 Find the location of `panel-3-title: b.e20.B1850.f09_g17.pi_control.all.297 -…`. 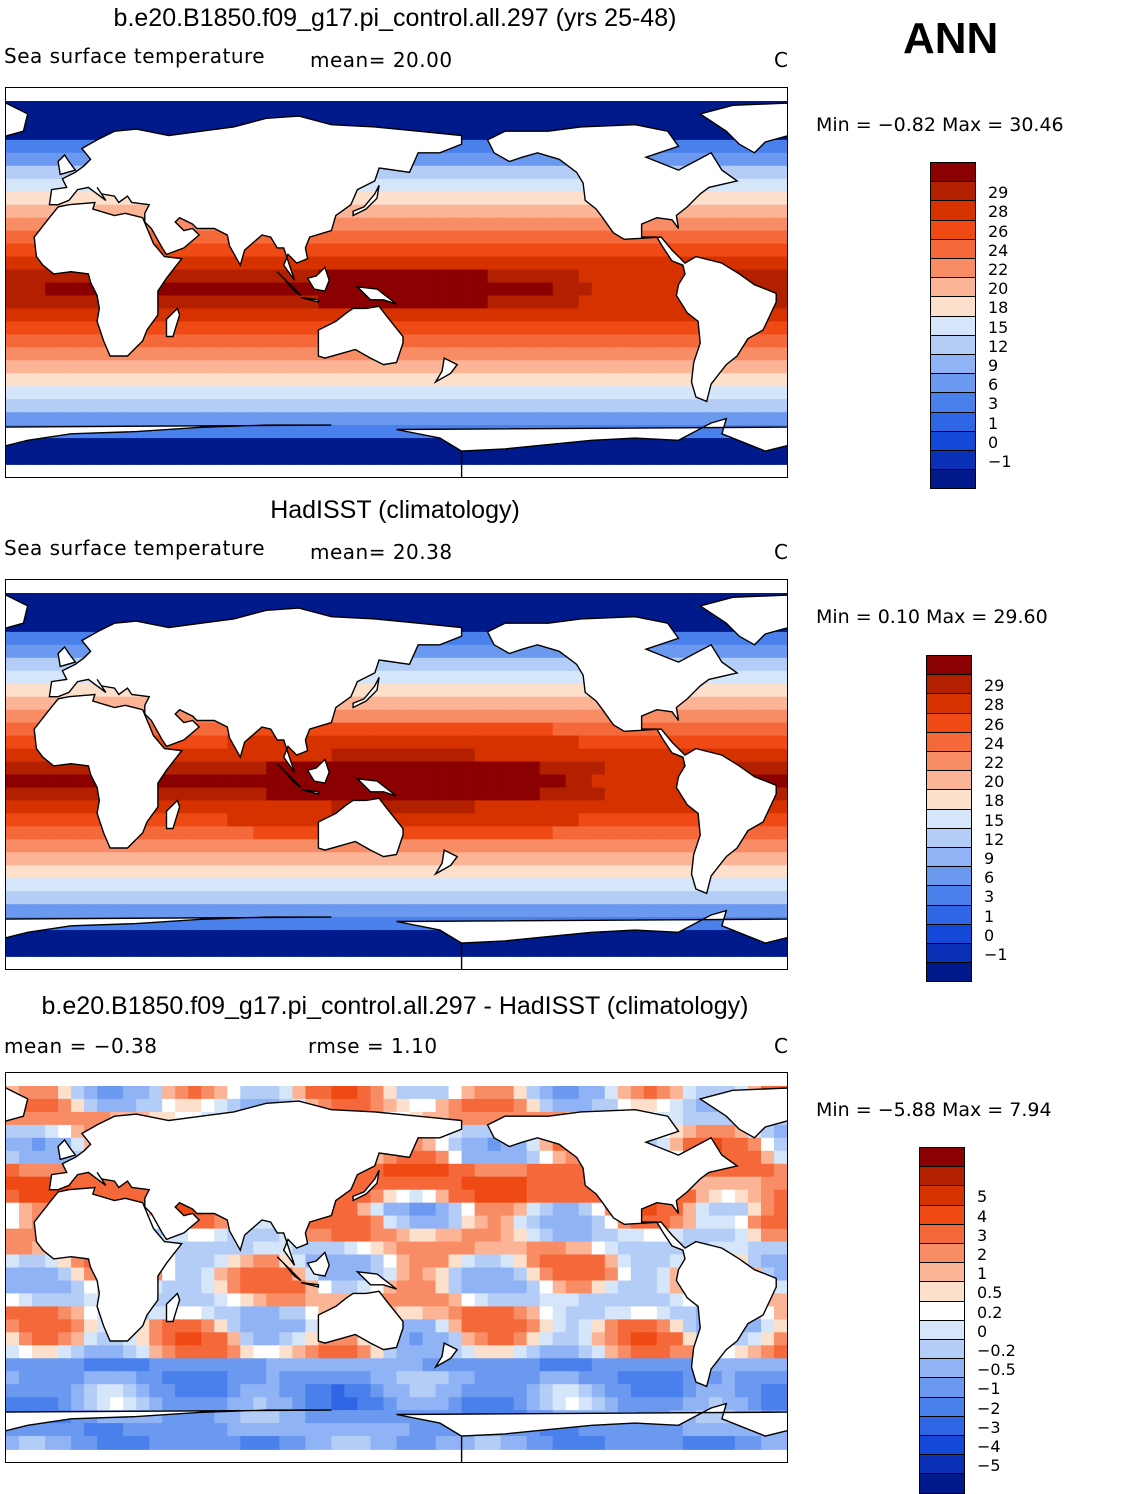

panel-3-title: b.e20.B1850.f09_g17.pi_control.all.297 -… is located at coordinates (395, 1006).